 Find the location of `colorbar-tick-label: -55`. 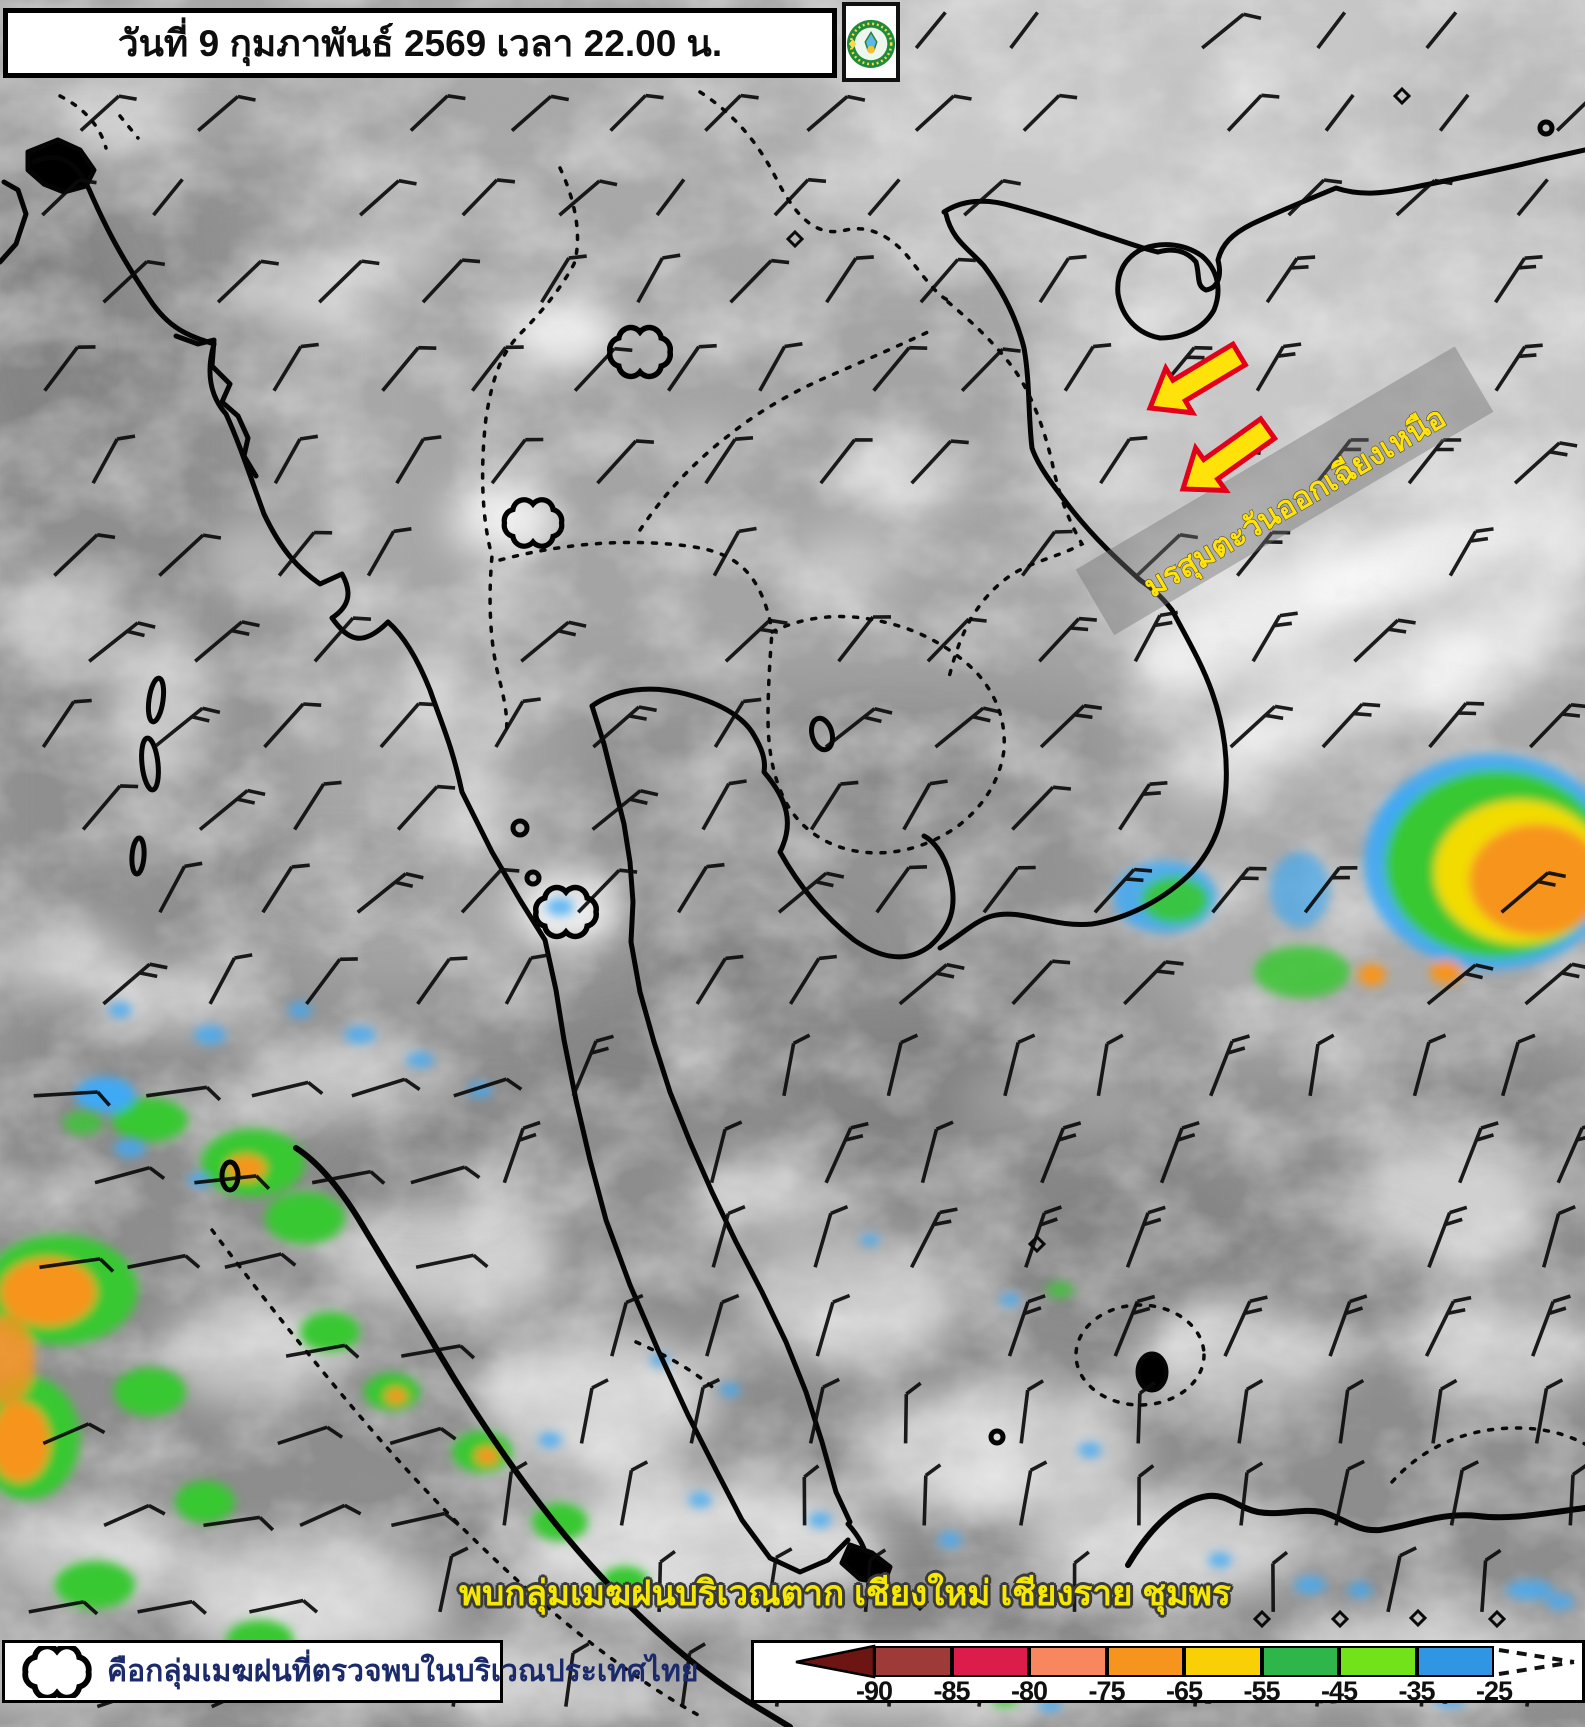

colorbar-tick-label: -55 is located at coordinates (1261, 1691).